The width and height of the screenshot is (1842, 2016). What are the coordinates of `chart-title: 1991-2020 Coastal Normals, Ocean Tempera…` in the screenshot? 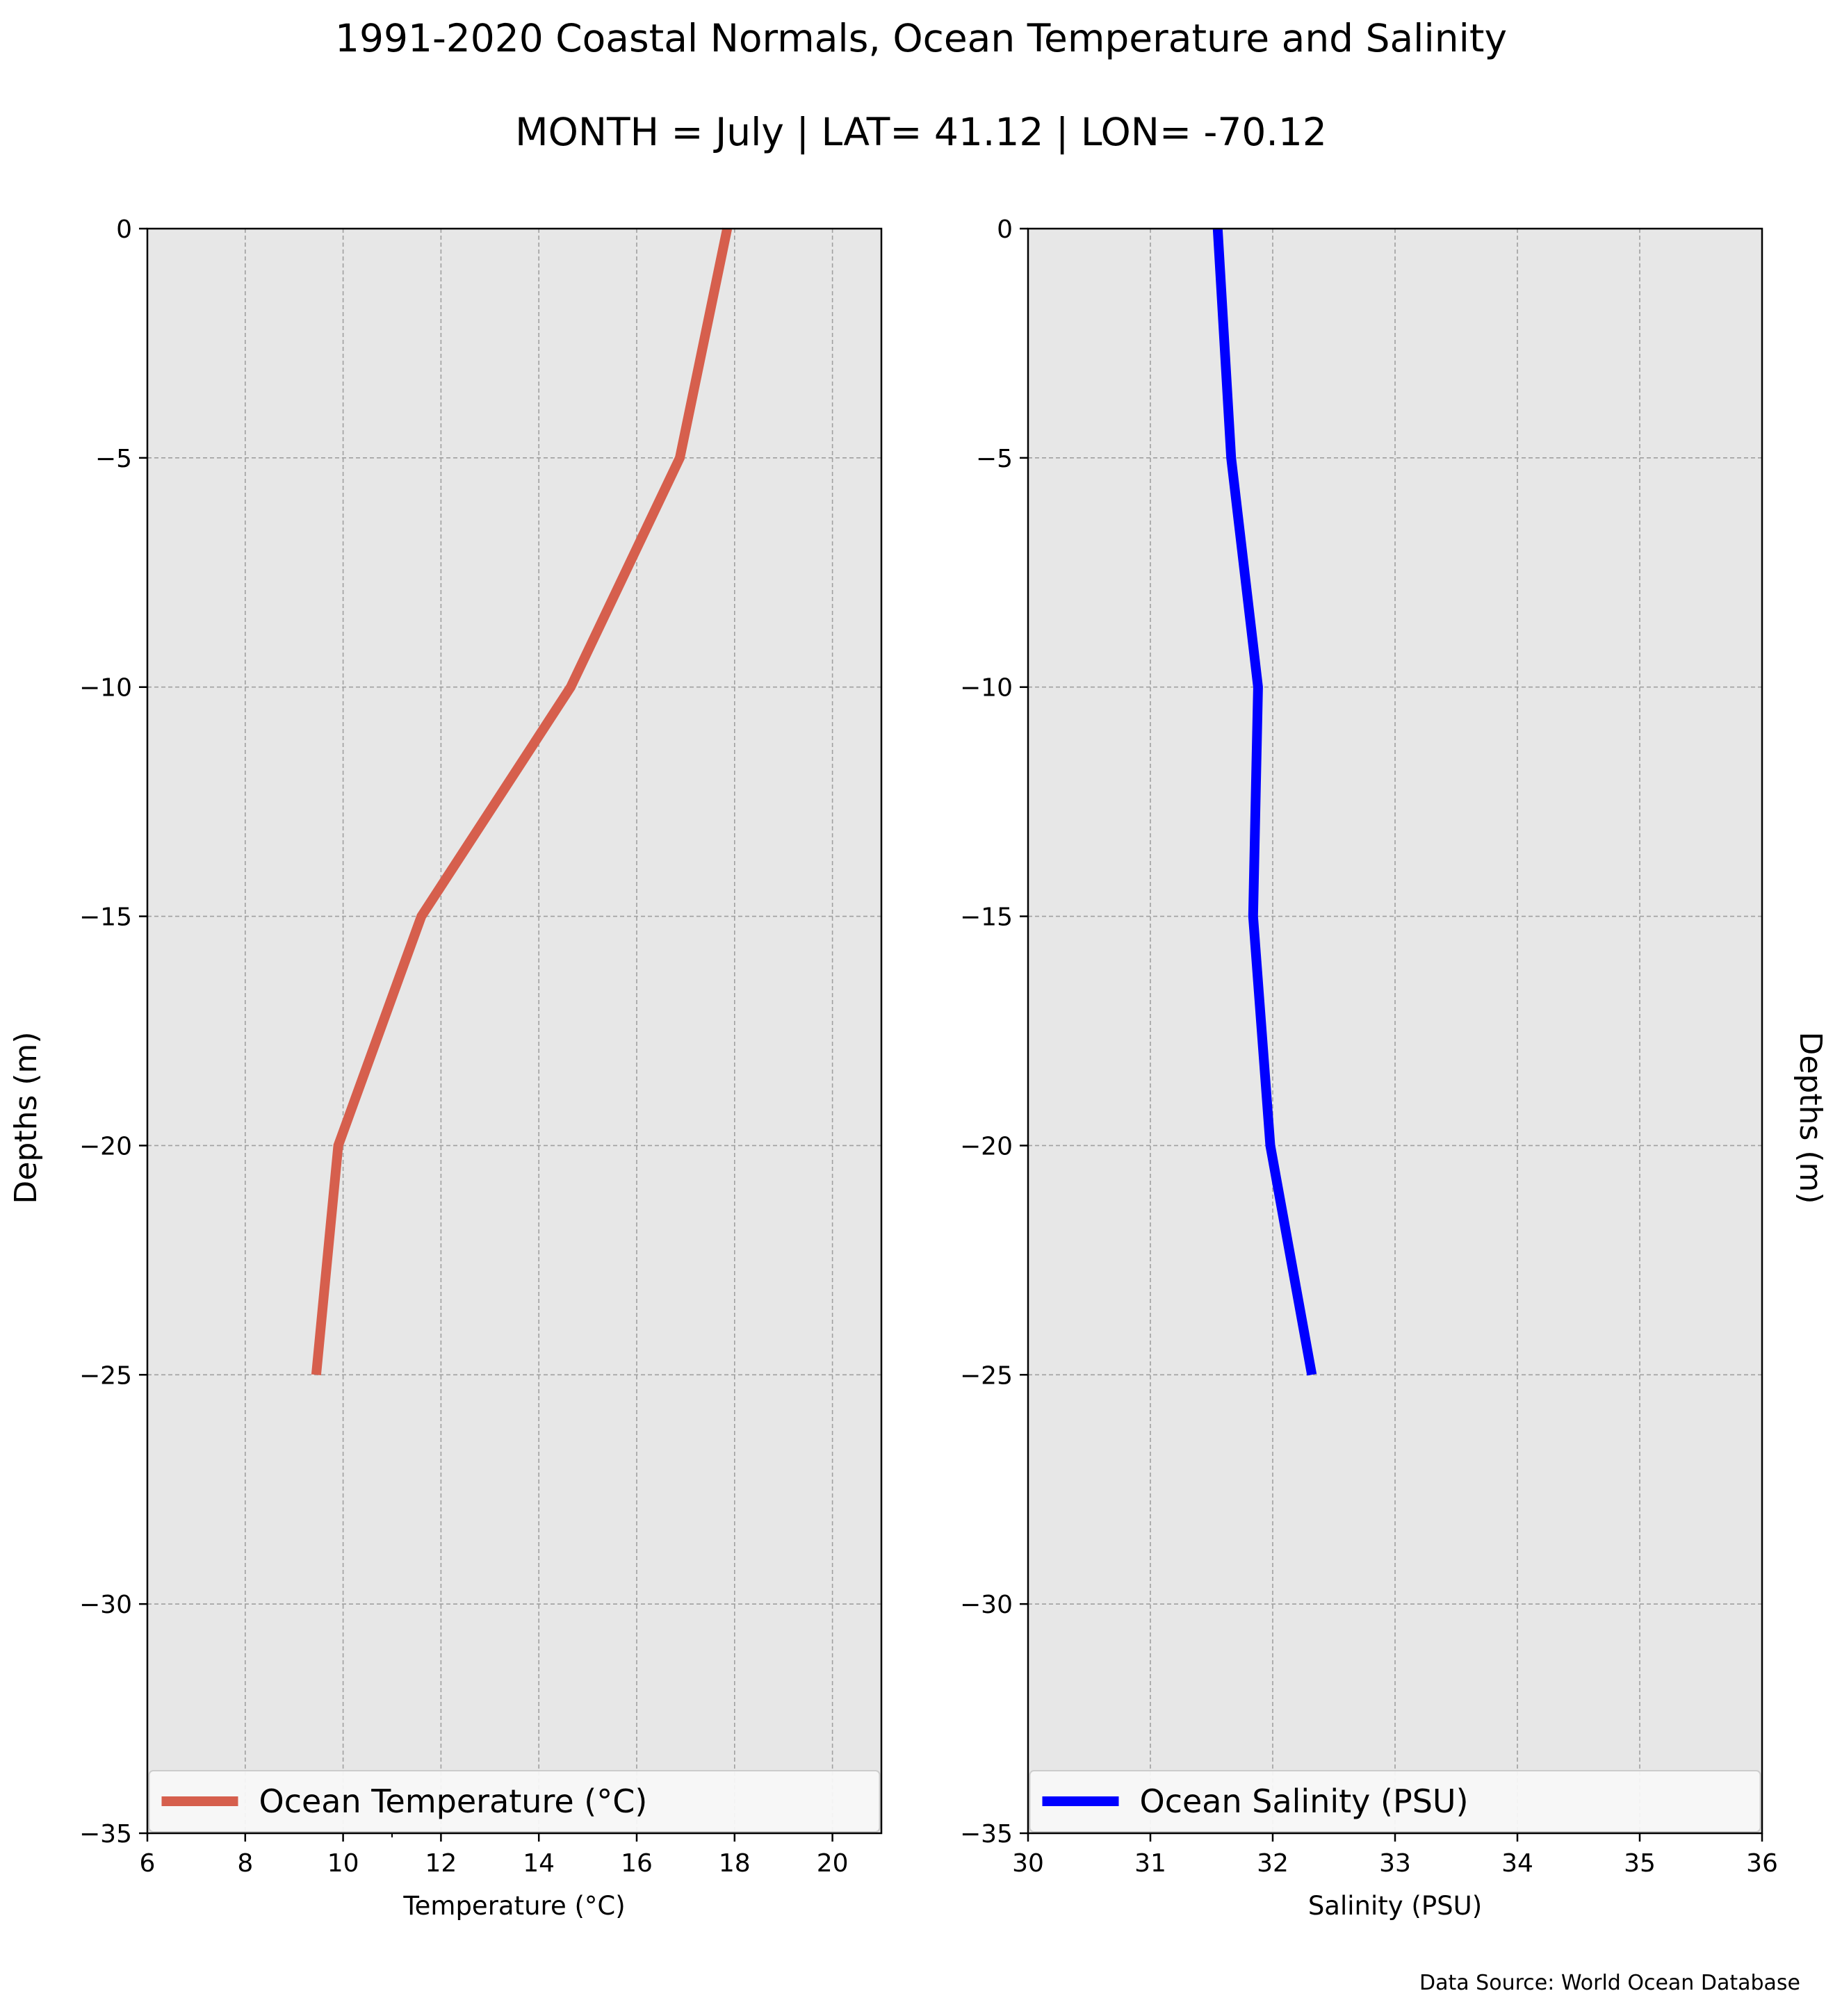 It's located at (921, 38).